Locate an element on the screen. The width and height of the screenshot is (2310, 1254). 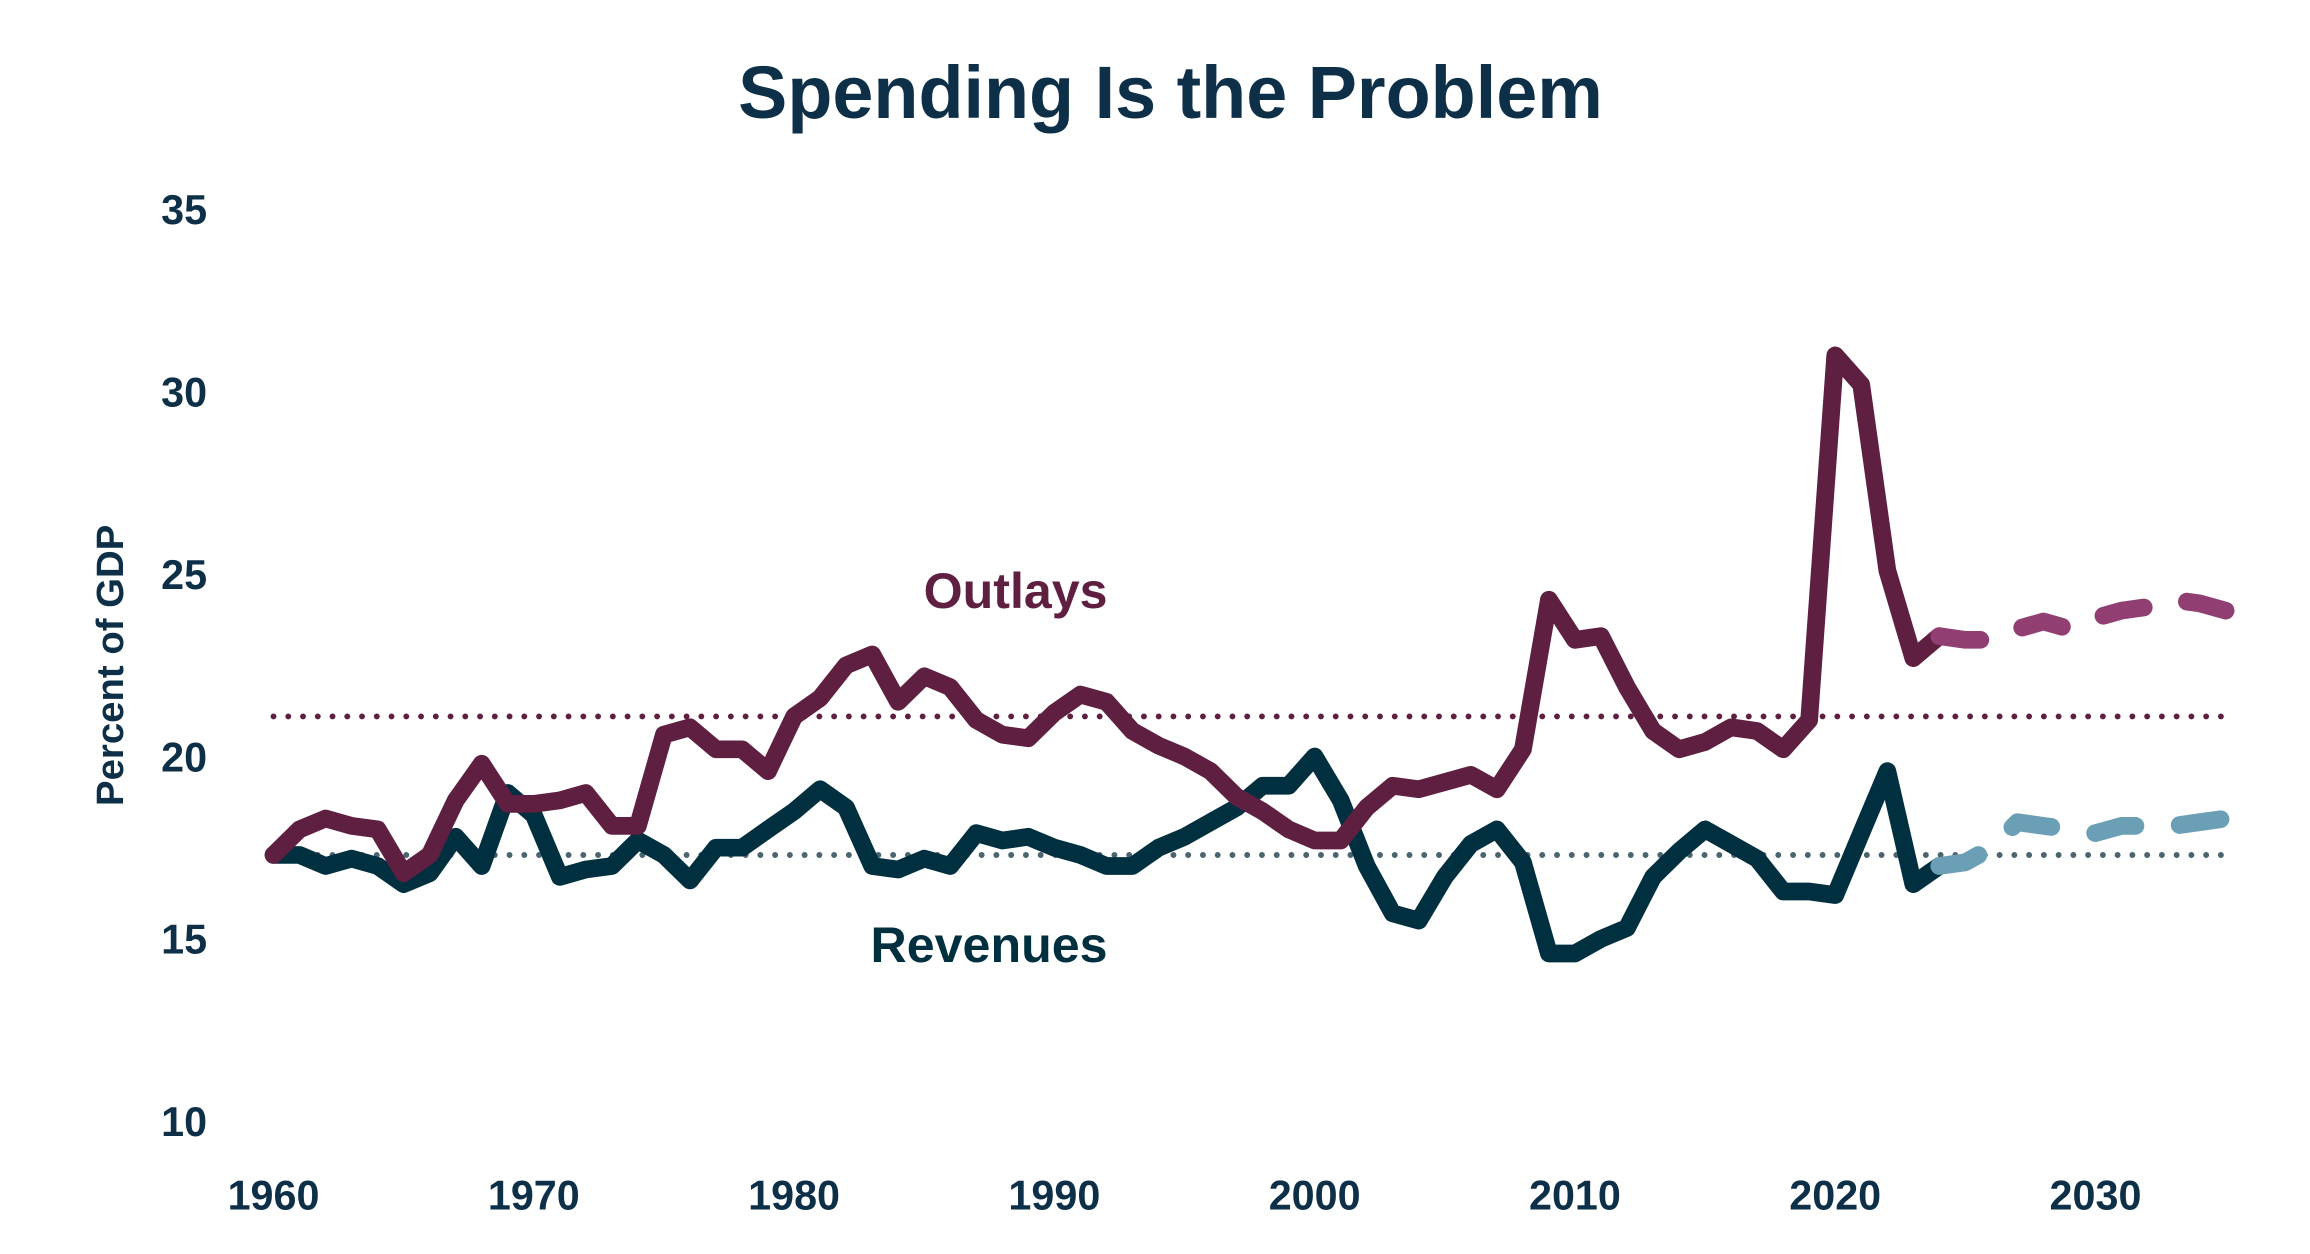
x-tick-2030: 2030 is located at coordinates (2096, 1196).